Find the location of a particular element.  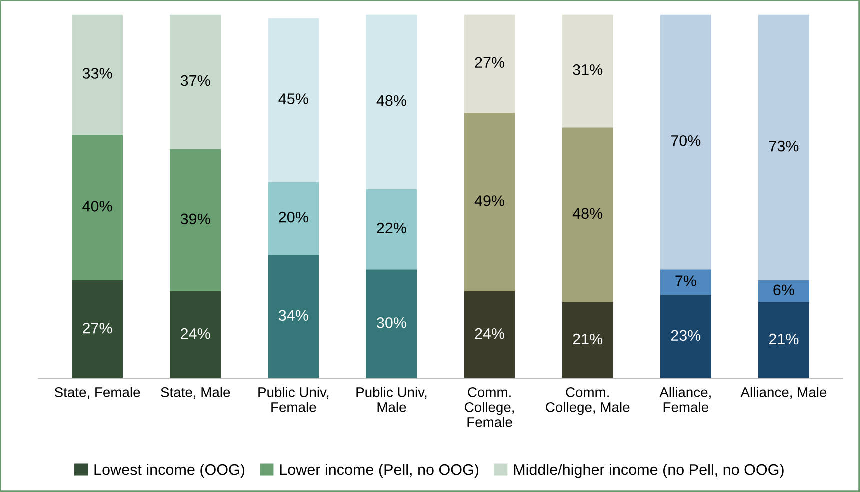

data-label: 30% is located at coordinates (391, 323).